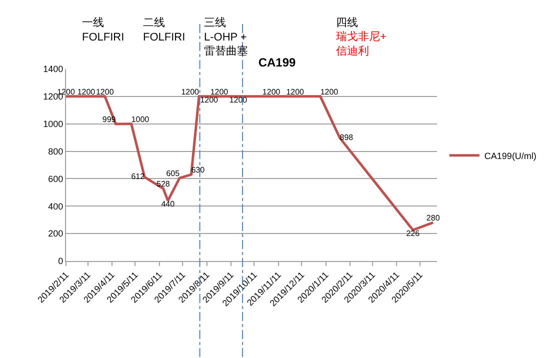 The width and height of the screenshot is (554, 358). What do you see at coordinates (361, 44) in the screenshot?
I see `text: 瑞戈非尼+ 信迪利` at bounding box center [361, 44].